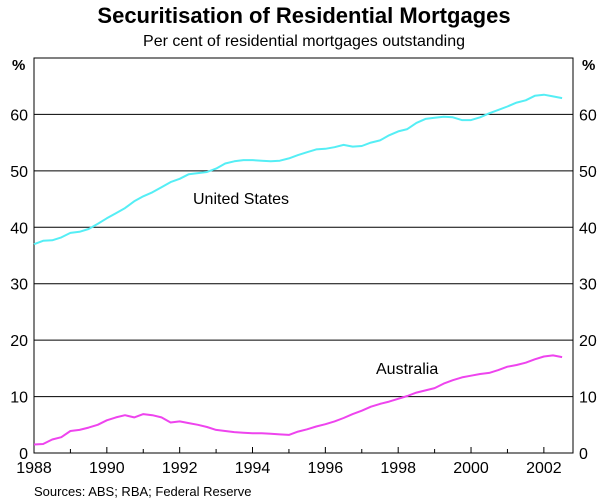 The width and height of the screenshot is (608, 503). What do you see at coordinates (19, 228) in the screenshot?
I see `y-tick-label-left: 40` at bounding box center [19, 228].